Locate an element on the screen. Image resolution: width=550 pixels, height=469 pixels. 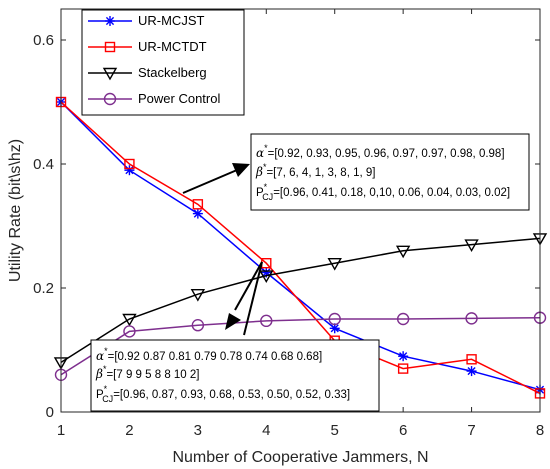
legend-box is located at coordinates (163, 62).